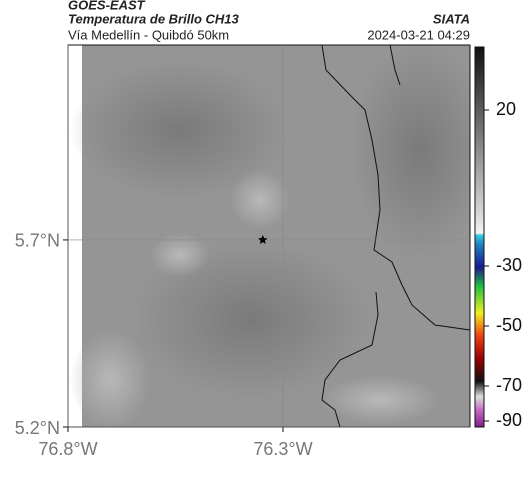 This screenshot has width=526, height=496. I want to click on colorbar, so click(479, 237).